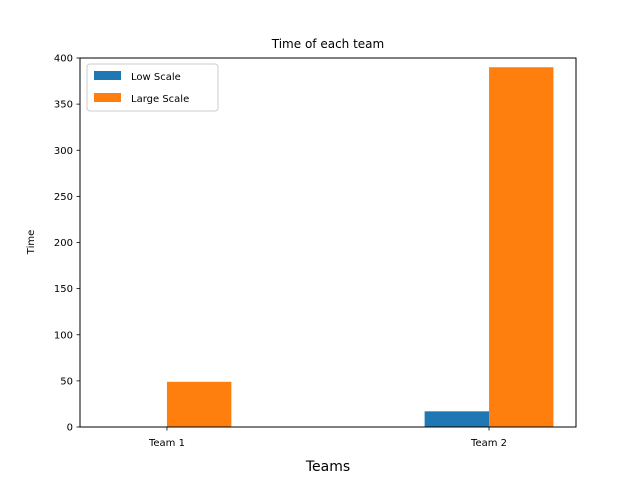 The width and height of the screenshot is (640, 484). I want to click on x-tick-label: Team 2, so click(488, 443).